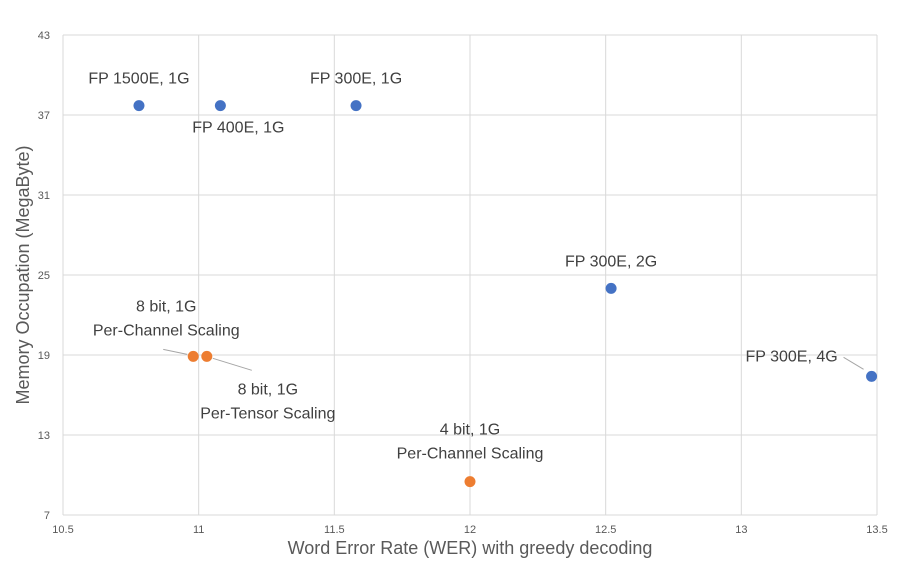 This screenshot has height=562, width=900. Describe the element at coordinates (267, 413) in the screenshot. I see `data-label: Per-Tensor Scaling` at that location.